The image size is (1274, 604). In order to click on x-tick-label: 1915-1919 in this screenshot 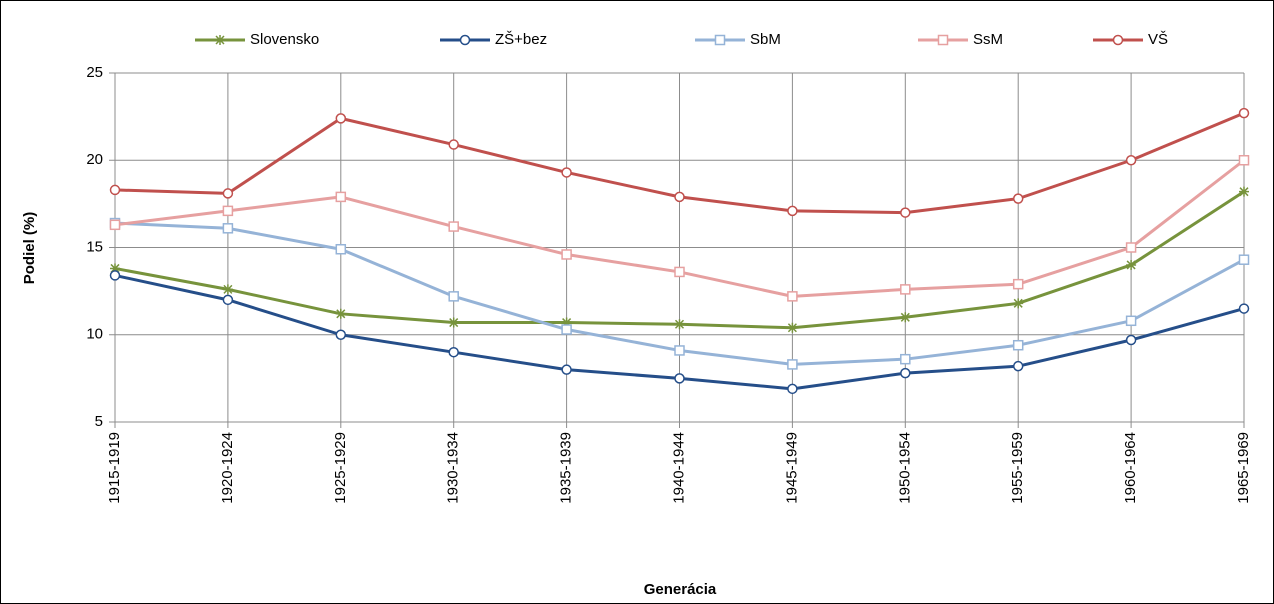, I will do `click(114, 468)`.